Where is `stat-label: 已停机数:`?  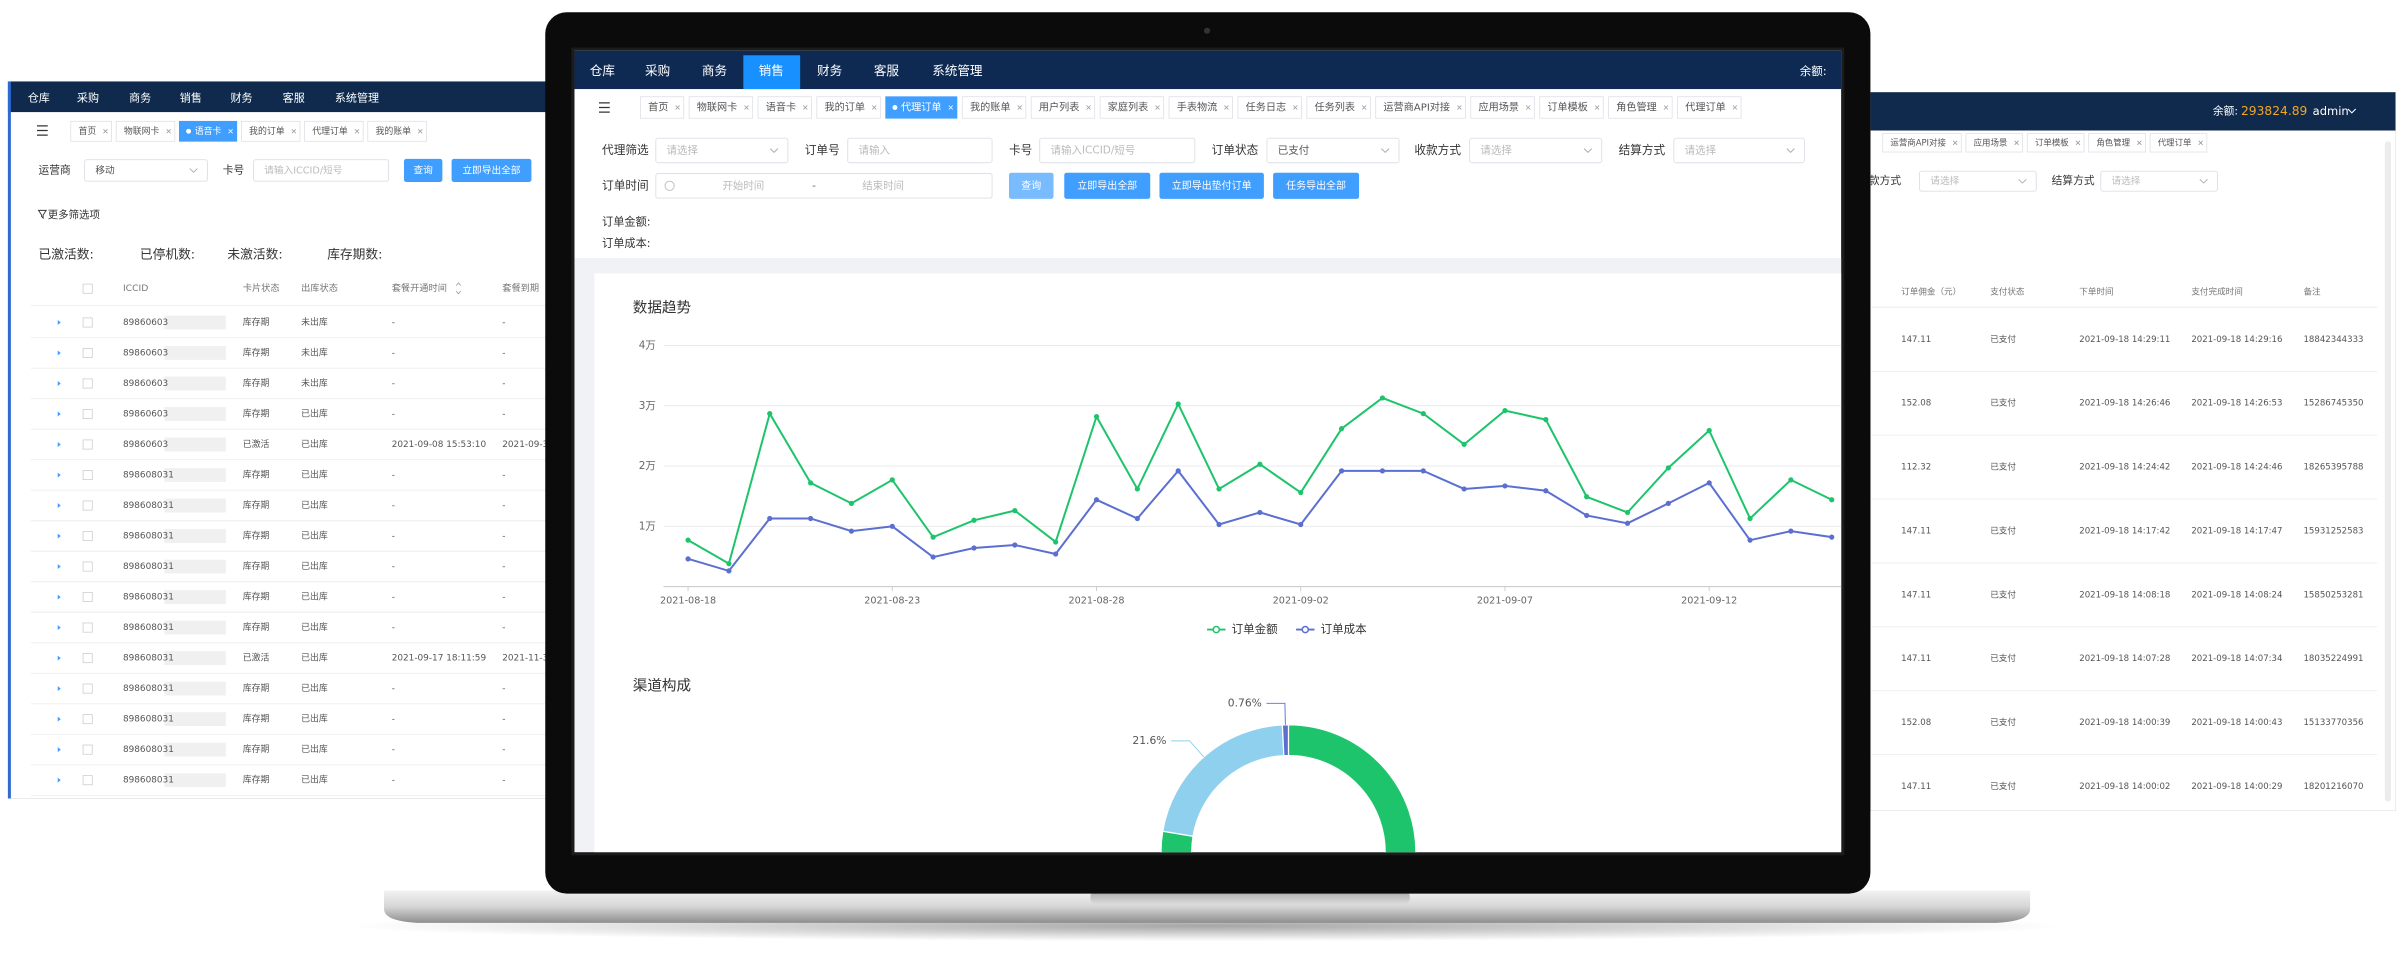 stat-label: 已停机数: is located at coordinates (167, 254).